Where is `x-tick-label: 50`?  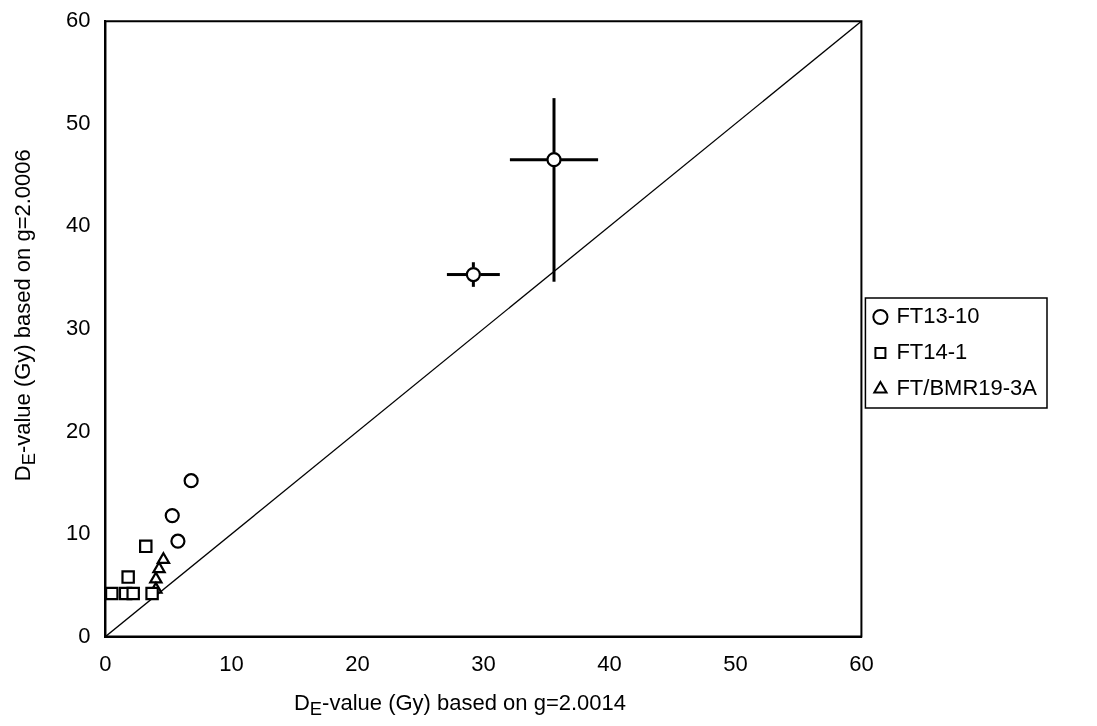 x-tick-label: 50 is located at coordinates (735, 663).